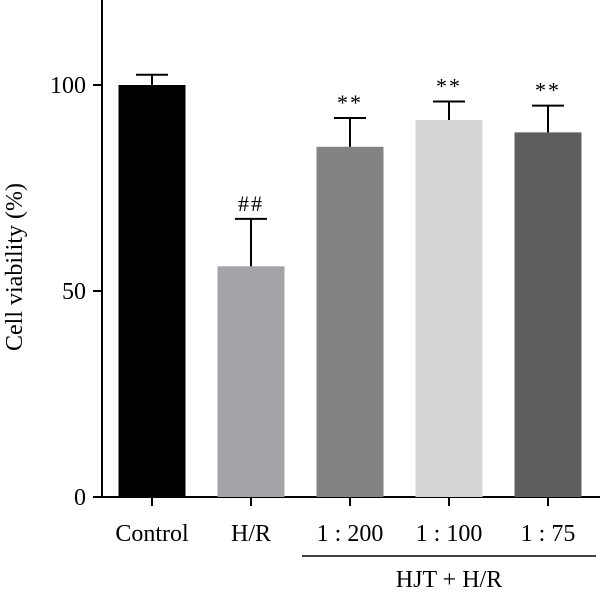 This screenshot has width=600, height=599. Describe the element at coordinates (80, 498) in the screenshot. I see `y-tick-label: 0` at that location.